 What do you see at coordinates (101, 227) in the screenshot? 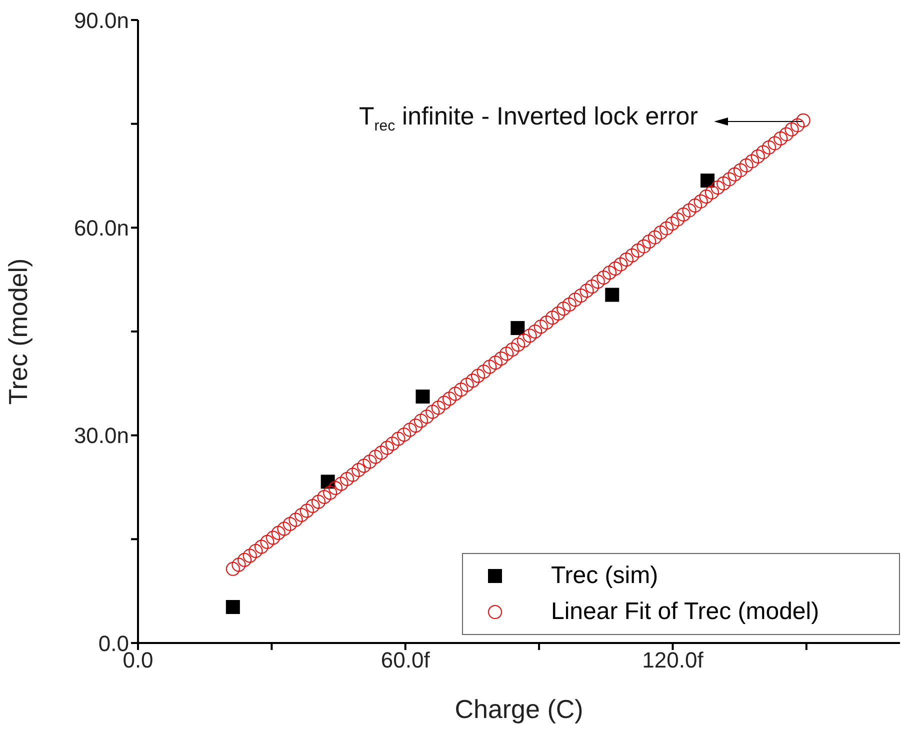
I see `y-tick-label: 60.0n` at bounding box center [101, 227].